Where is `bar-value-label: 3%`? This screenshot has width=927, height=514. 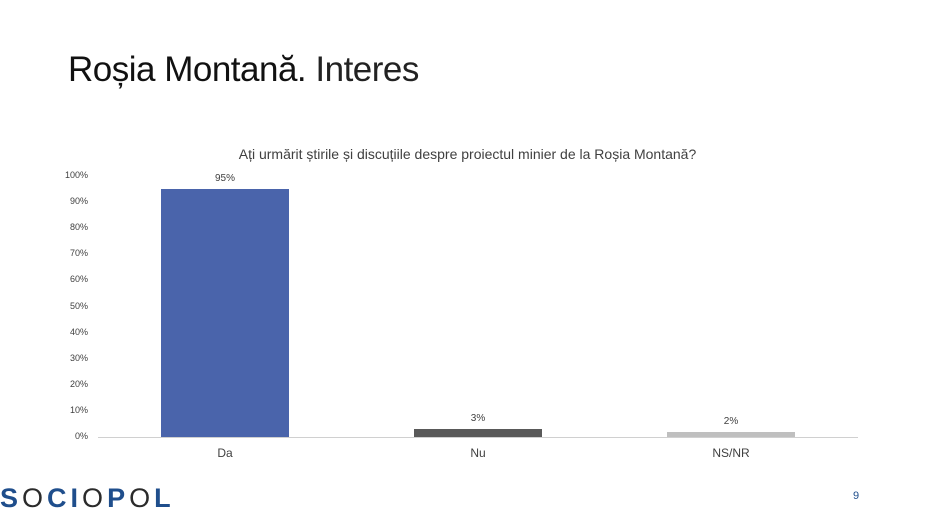
bar-value-label: 3% is located at coordinates (478, 419).